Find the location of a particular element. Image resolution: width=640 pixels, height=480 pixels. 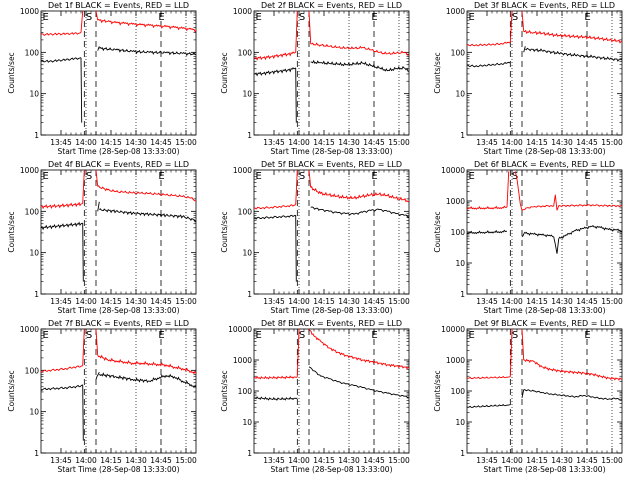

panel-title: Det 4f BLACK = Events, RED = LLD is located at coordinates (118, 164).